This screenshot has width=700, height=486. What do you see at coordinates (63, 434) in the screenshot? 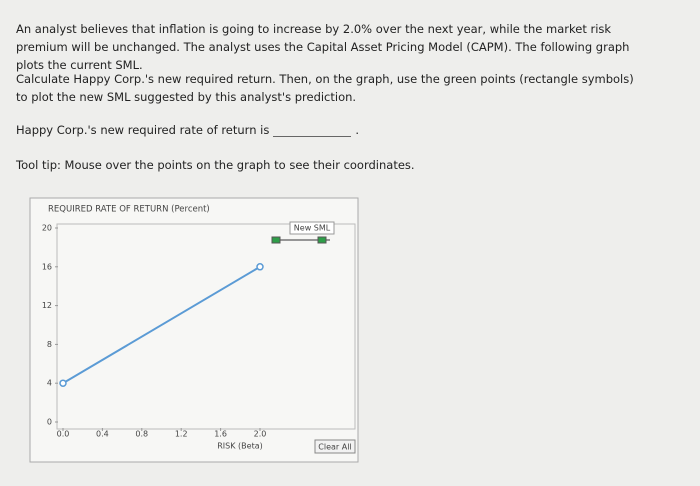
I see `x-tick-label: 0.0` at bounding box center [63, 434].